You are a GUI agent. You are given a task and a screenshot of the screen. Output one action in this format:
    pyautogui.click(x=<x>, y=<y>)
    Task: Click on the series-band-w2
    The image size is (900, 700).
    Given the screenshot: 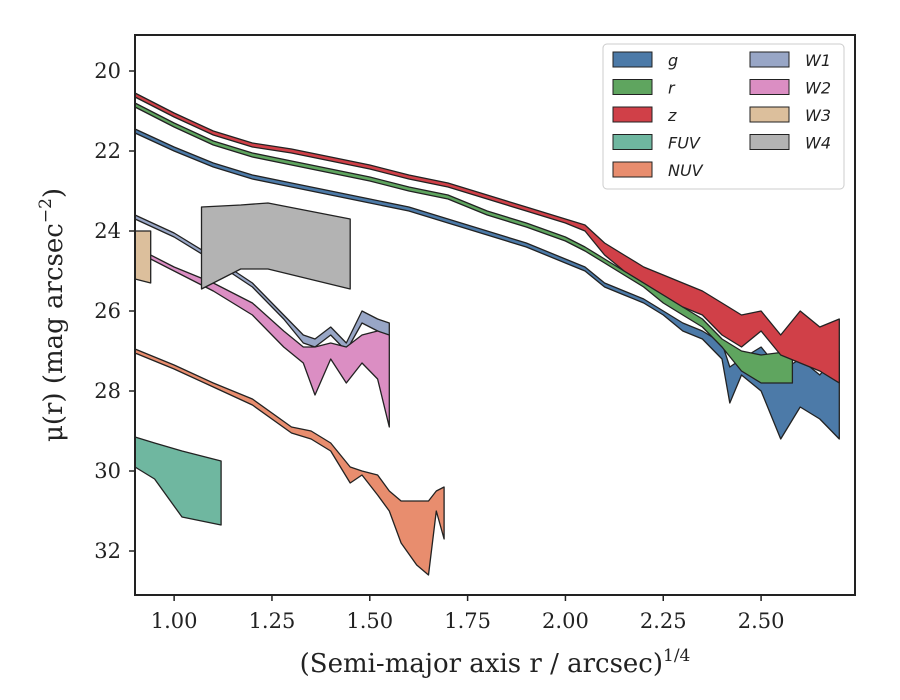 What is the action you would take?
    pyautogui.click(x=262, y=337)
    